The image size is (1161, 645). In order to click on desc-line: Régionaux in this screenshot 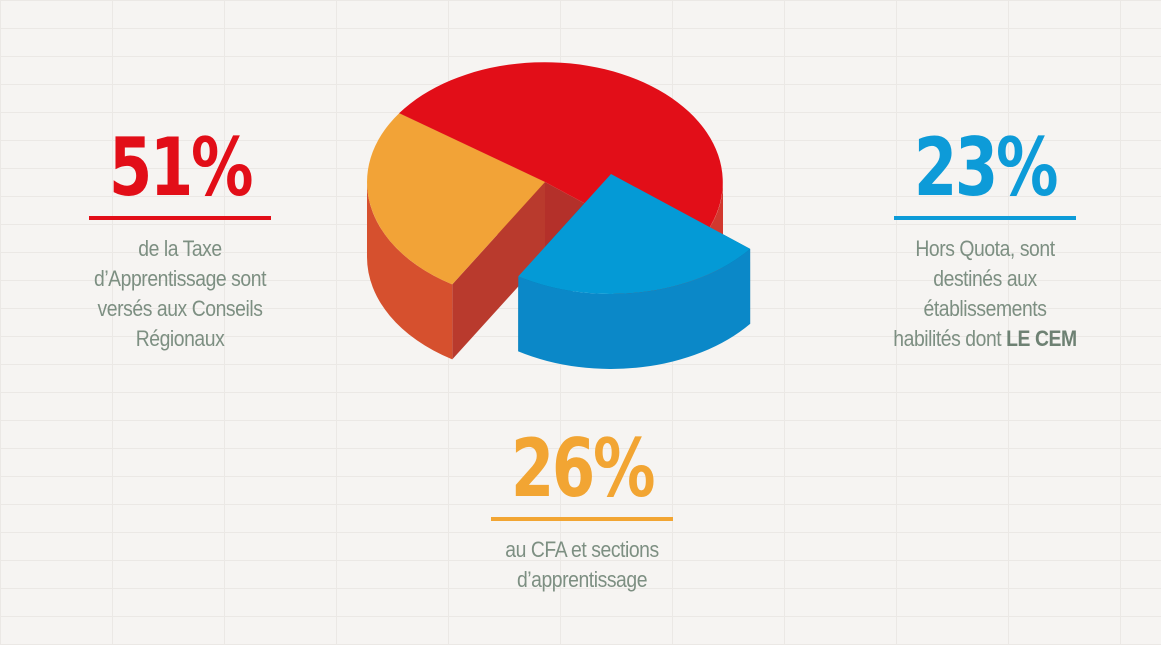, I will do `click(180, 338)`.